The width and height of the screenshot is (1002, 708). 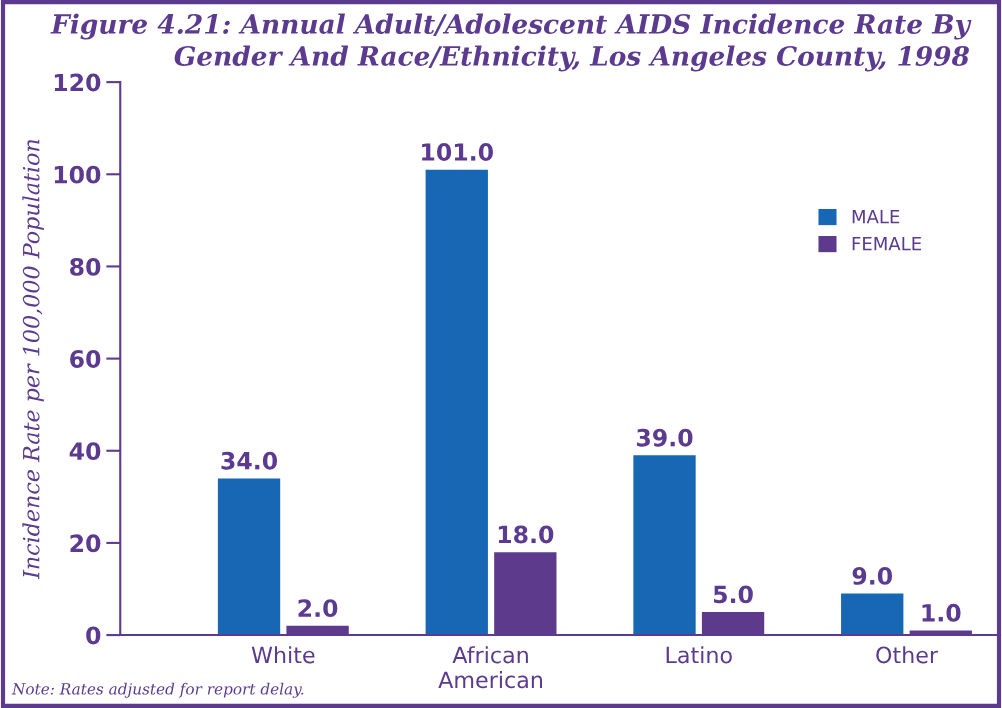 I want to click on legend-label: FEMALE, so click(x=887, y=244).